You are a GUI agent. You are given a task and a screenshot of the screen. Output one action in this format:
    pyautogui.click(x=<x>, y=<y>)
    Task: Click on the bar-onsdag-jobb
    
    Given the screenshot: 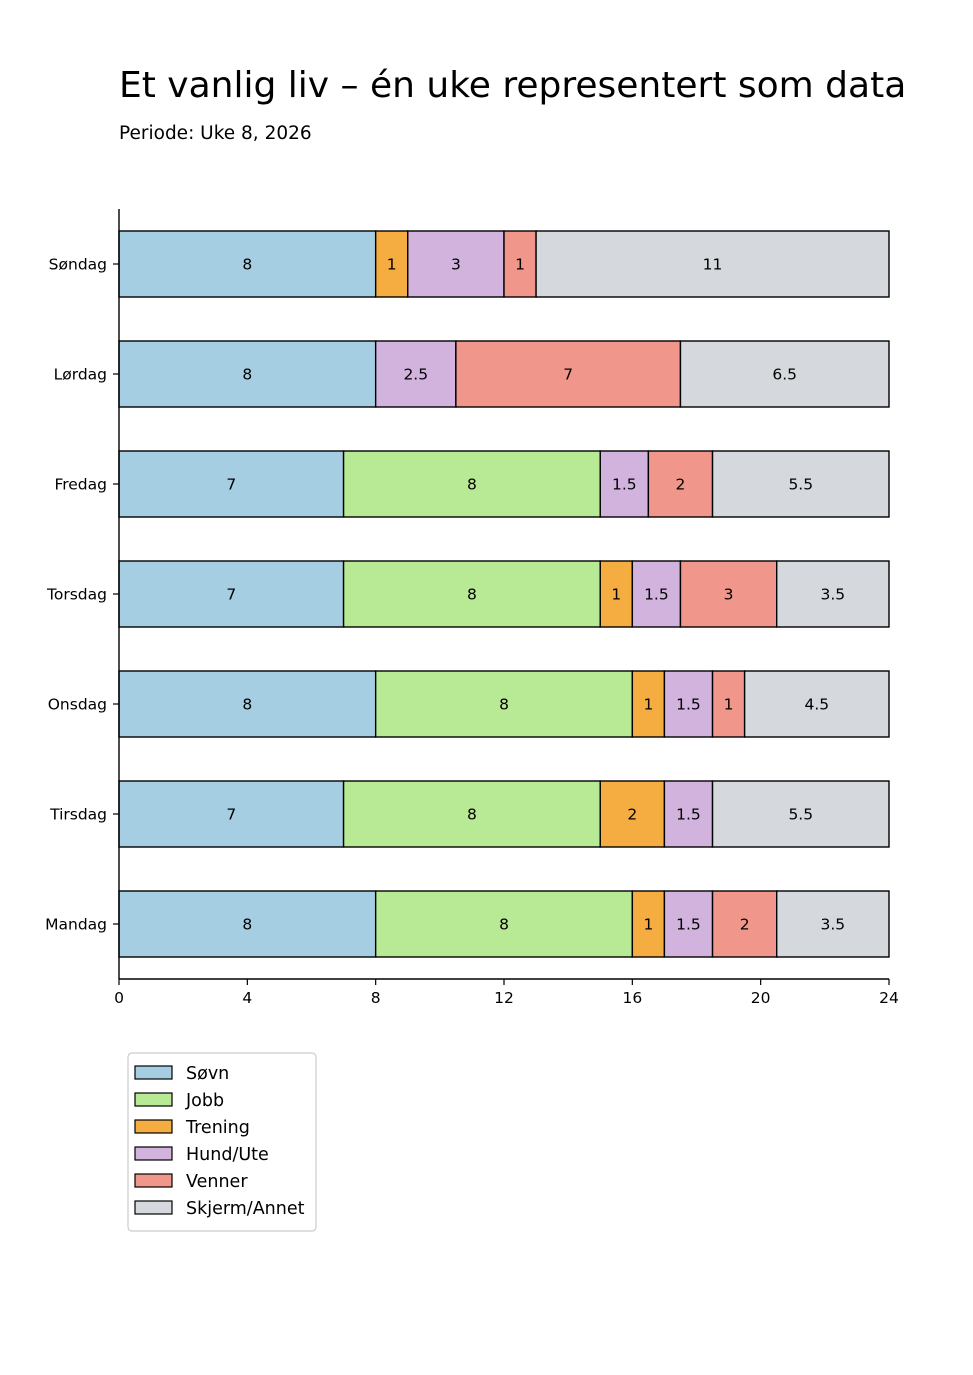 What is the action you would take?
    pyautogui.click(x=504, y=704)
    